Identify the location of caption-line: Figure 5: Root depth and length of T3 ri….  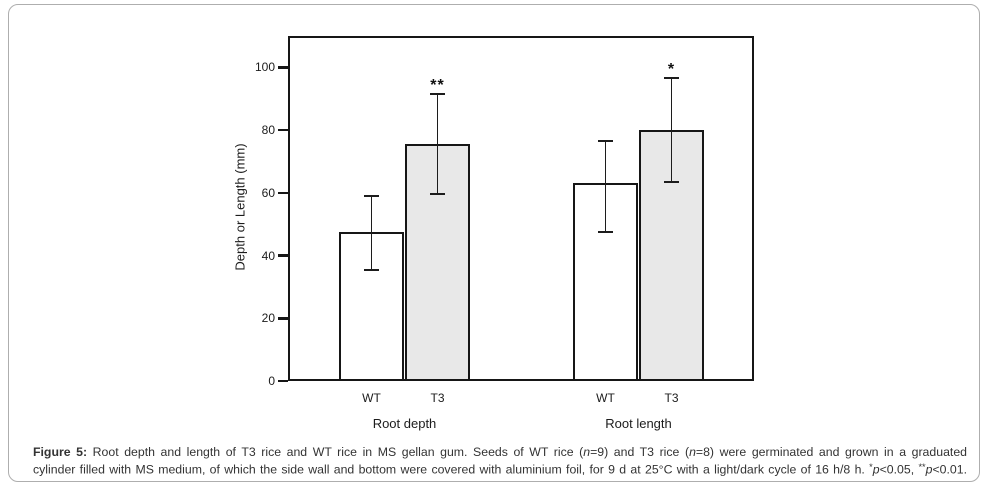
(500, 452).